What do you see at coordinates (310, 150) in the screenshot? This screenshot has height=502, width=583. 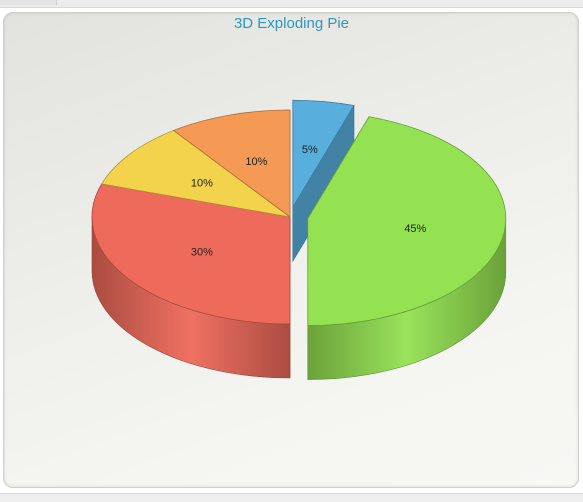 I see `pie-slice-label: 5%` at bounding box center [310, 150].